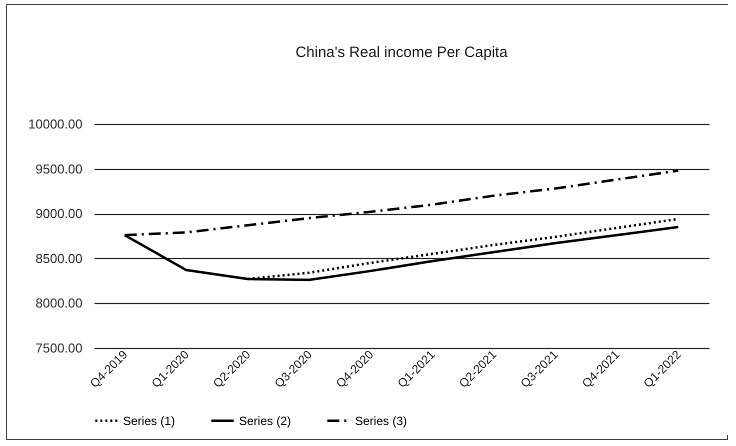 Image resolution: width=736 pixels, height=446 pixels. Describe the element at coordinates (381, 421) in the screenshot. I see `legend-label: Series (3)` at that location.